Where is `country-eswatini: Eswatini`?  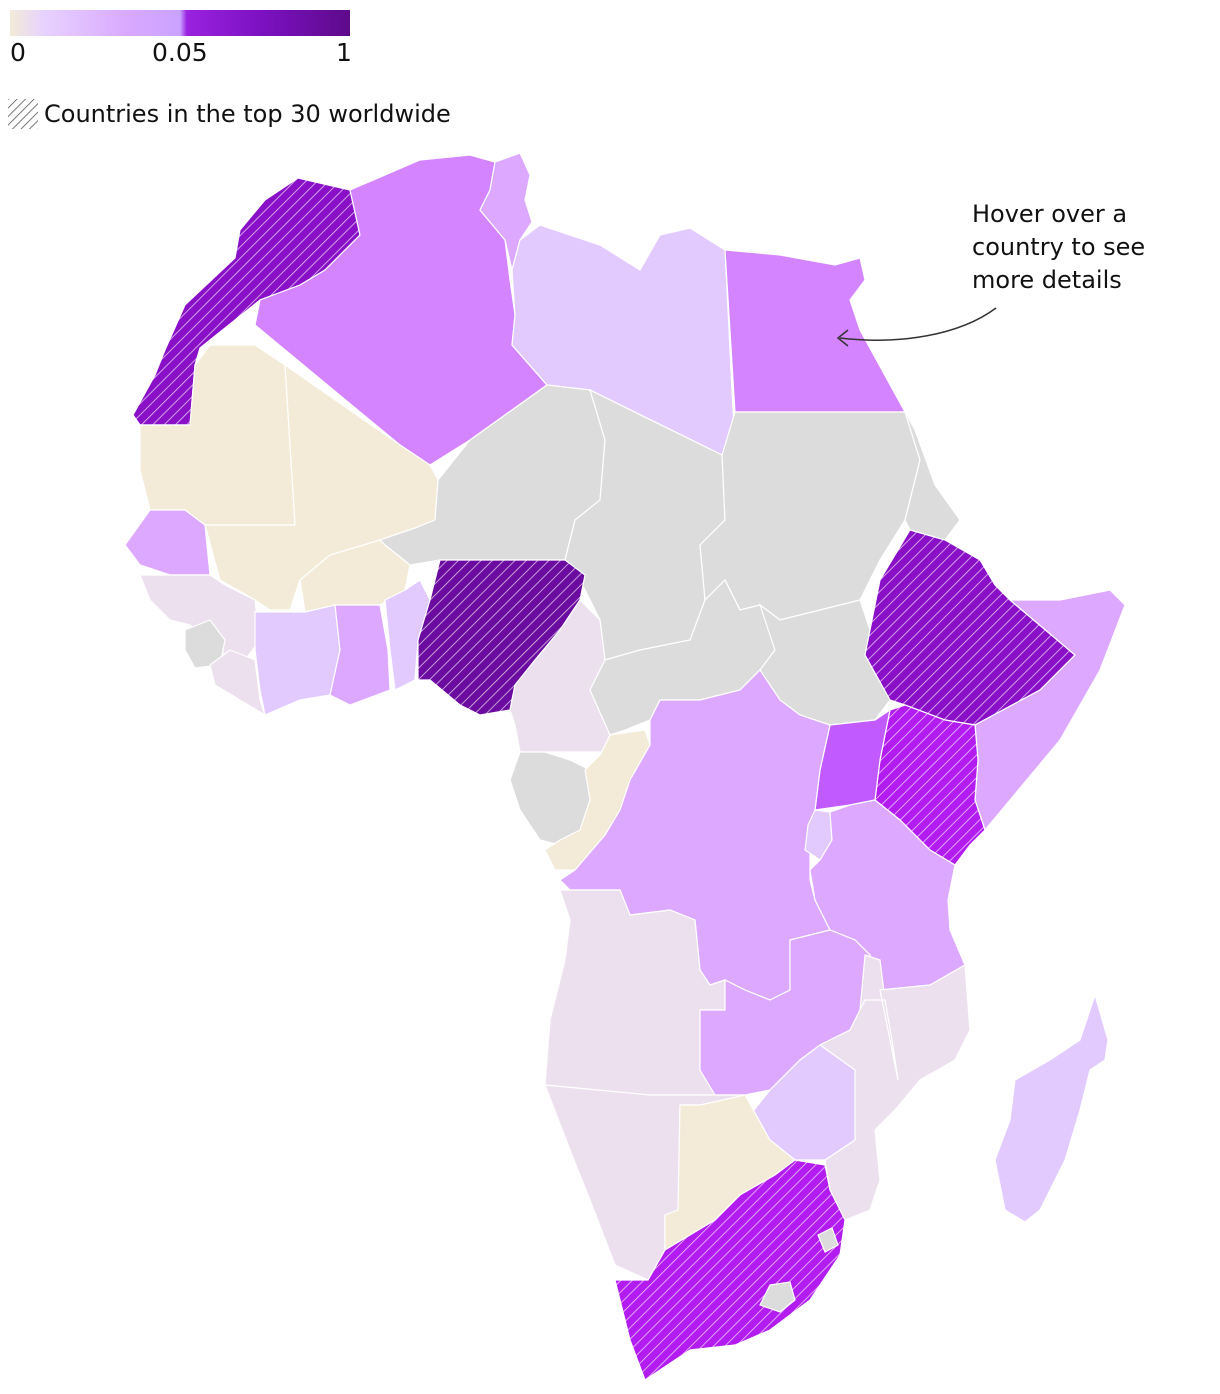
country-eswatini: Eswatini is located at coordinates (828, 1240).